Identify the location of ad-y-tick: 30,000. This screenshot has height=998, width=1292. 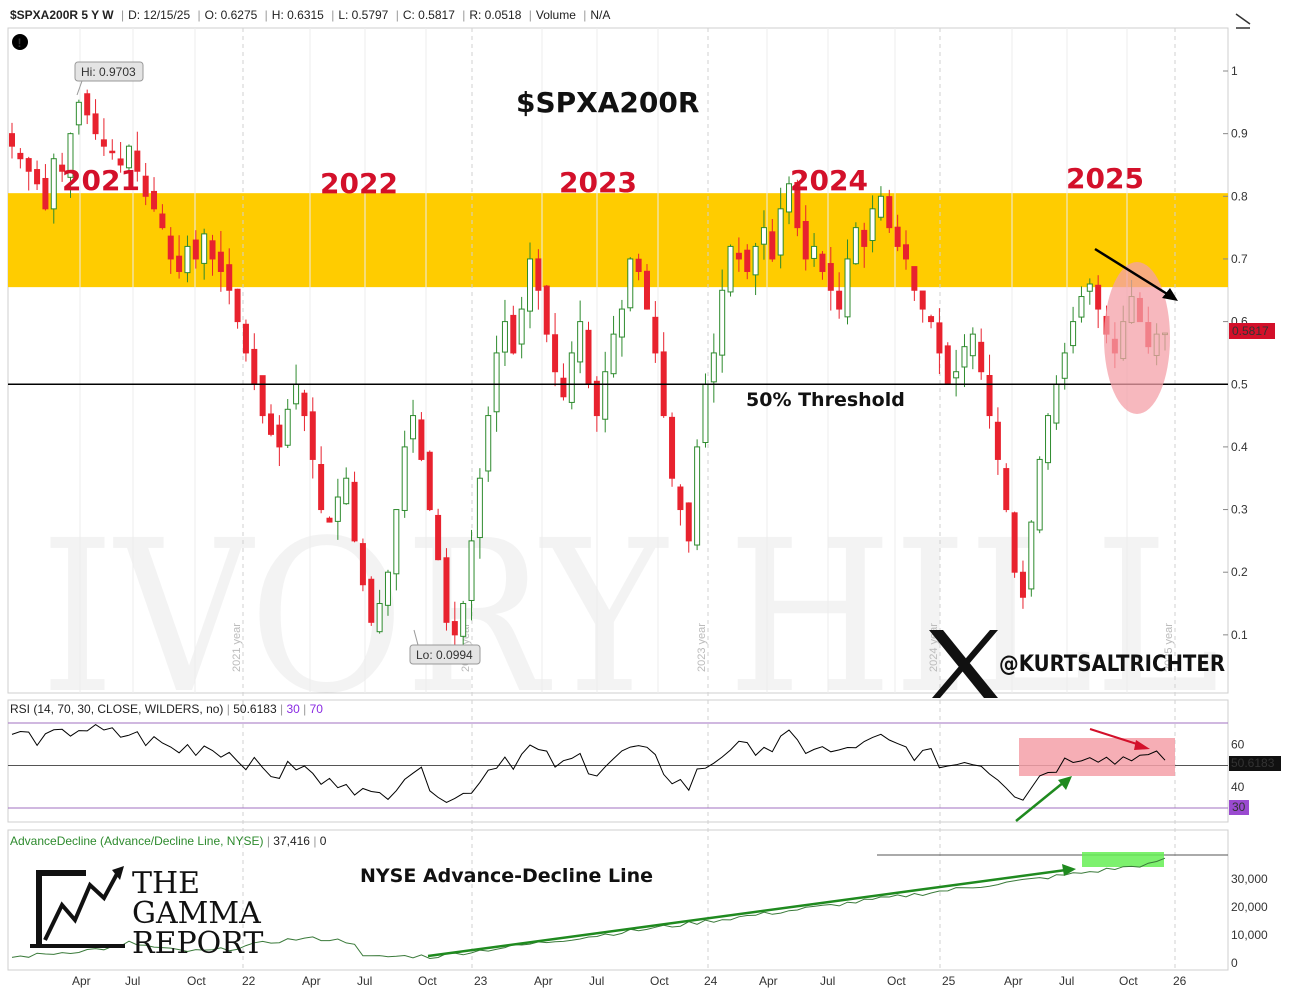
(1249, 879).